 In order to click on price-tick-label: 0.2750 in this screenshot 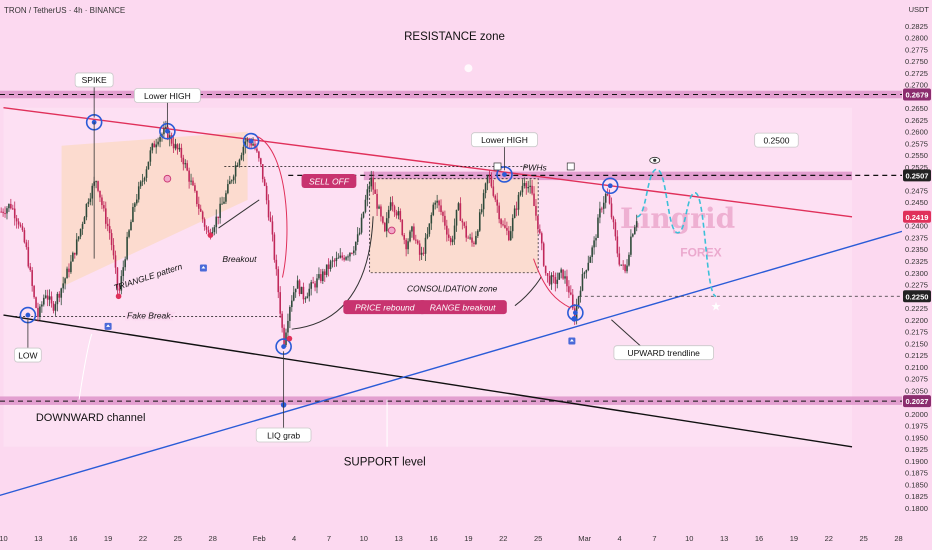, I will do `click(916, 61)`.